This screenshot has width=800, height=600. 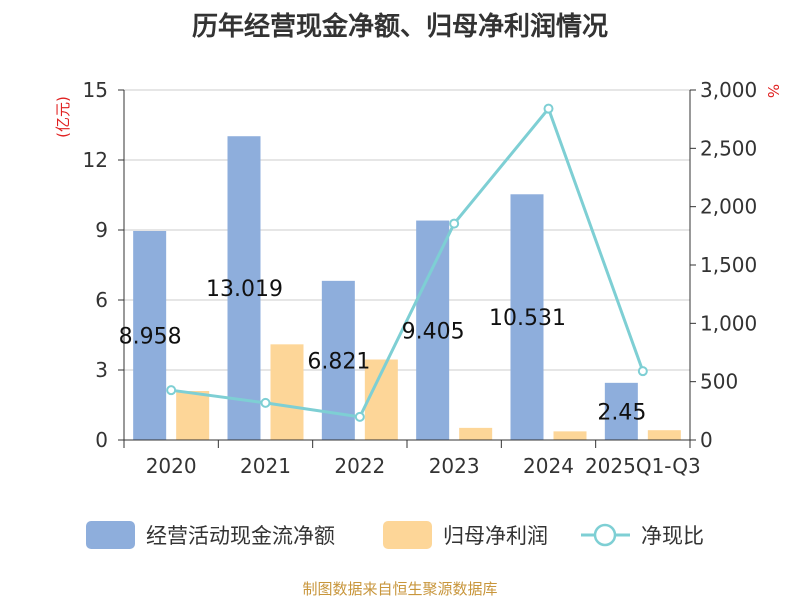 What do you see at coordinates (728, 148) in the screenshot?
I see `right-axis-tick-label: 2,500` at bounding box center [728, 148].